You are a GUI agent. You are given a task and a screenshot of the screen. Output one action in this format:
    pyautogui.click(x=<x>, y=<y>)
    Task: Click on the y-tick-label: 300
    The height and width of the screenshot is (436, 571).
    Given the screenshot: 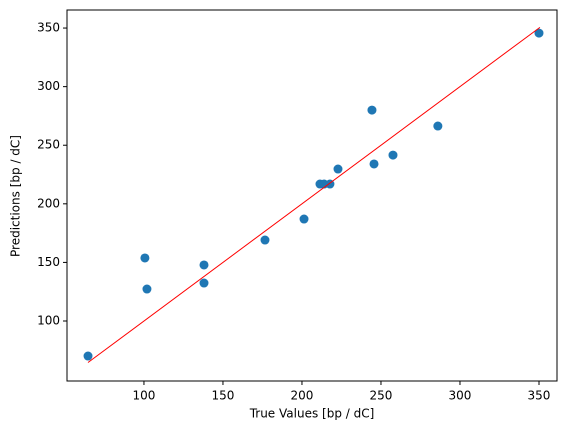 What is the action you would take?
    pyautogui.click(x=48, y=86)
    